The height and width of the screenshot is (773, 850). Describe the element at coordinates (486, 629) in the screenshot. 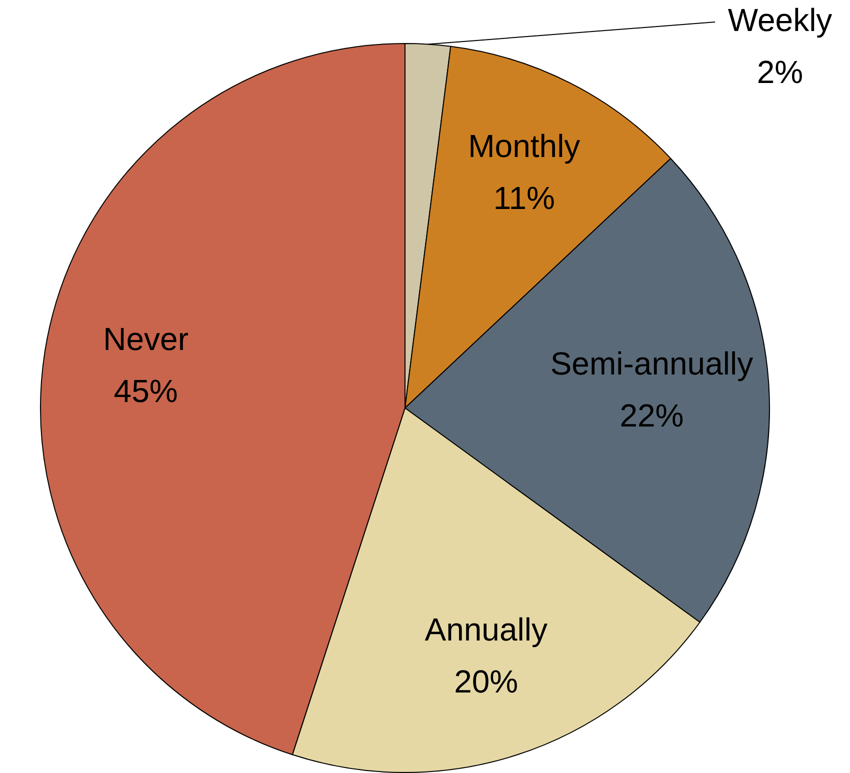

I see `slice-label: Annually` at that location.